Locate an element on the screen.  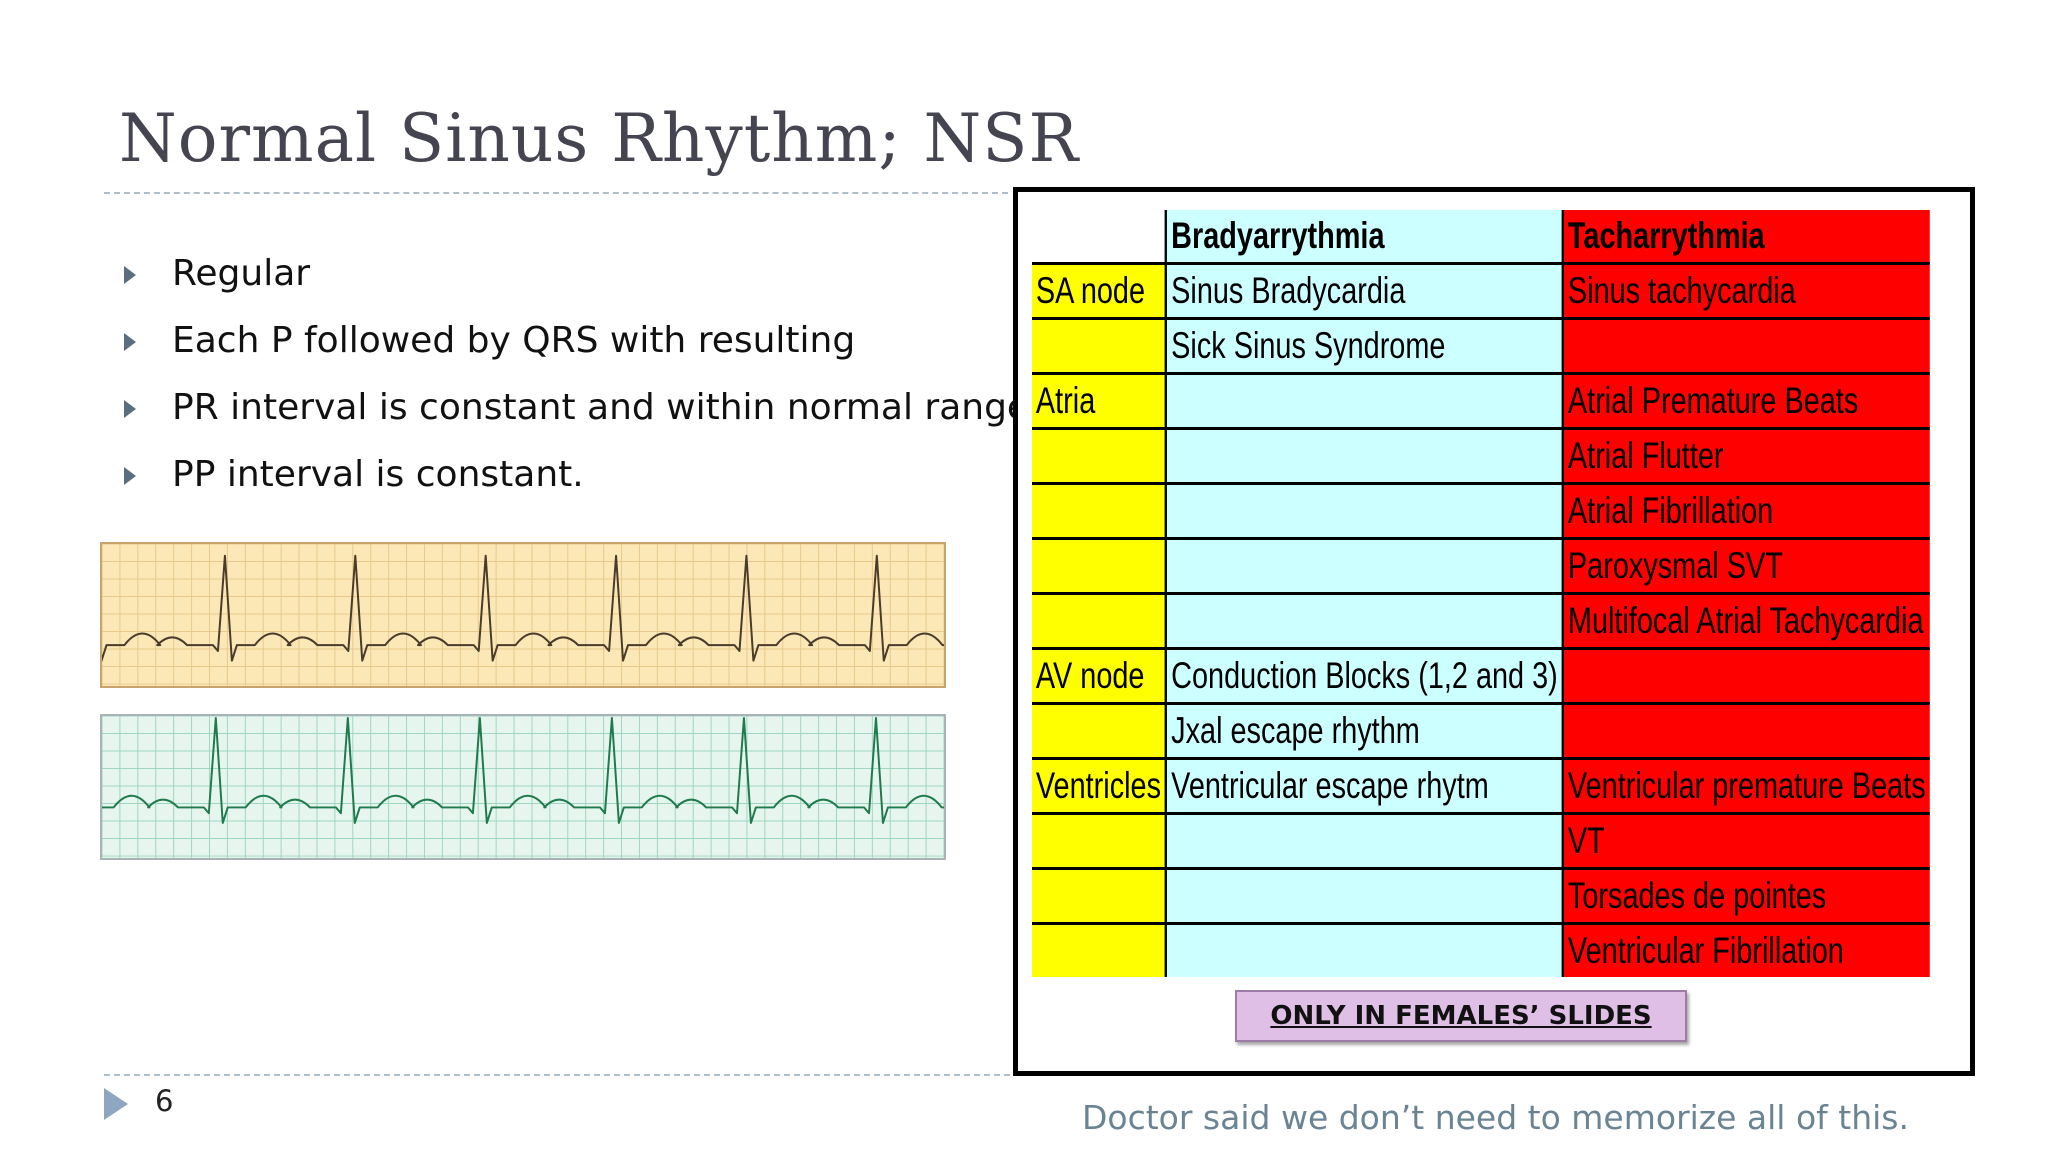
table-row: Atrial Flutter is located at coordinates (1481, 456).